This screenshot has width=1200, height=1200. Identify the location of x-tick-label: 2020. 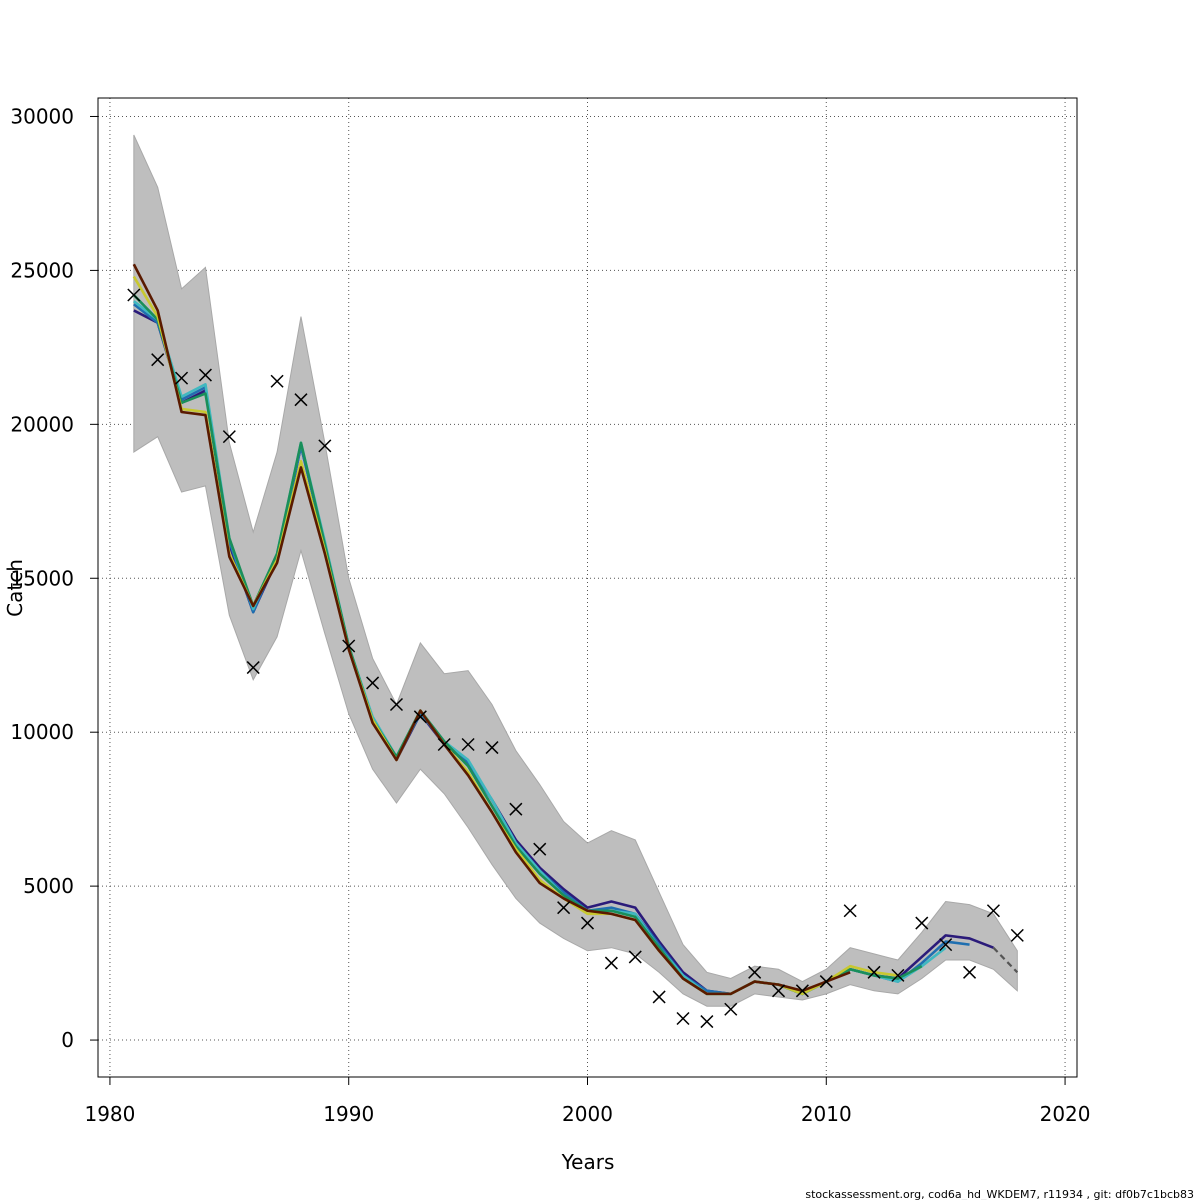
(1065, 1114).